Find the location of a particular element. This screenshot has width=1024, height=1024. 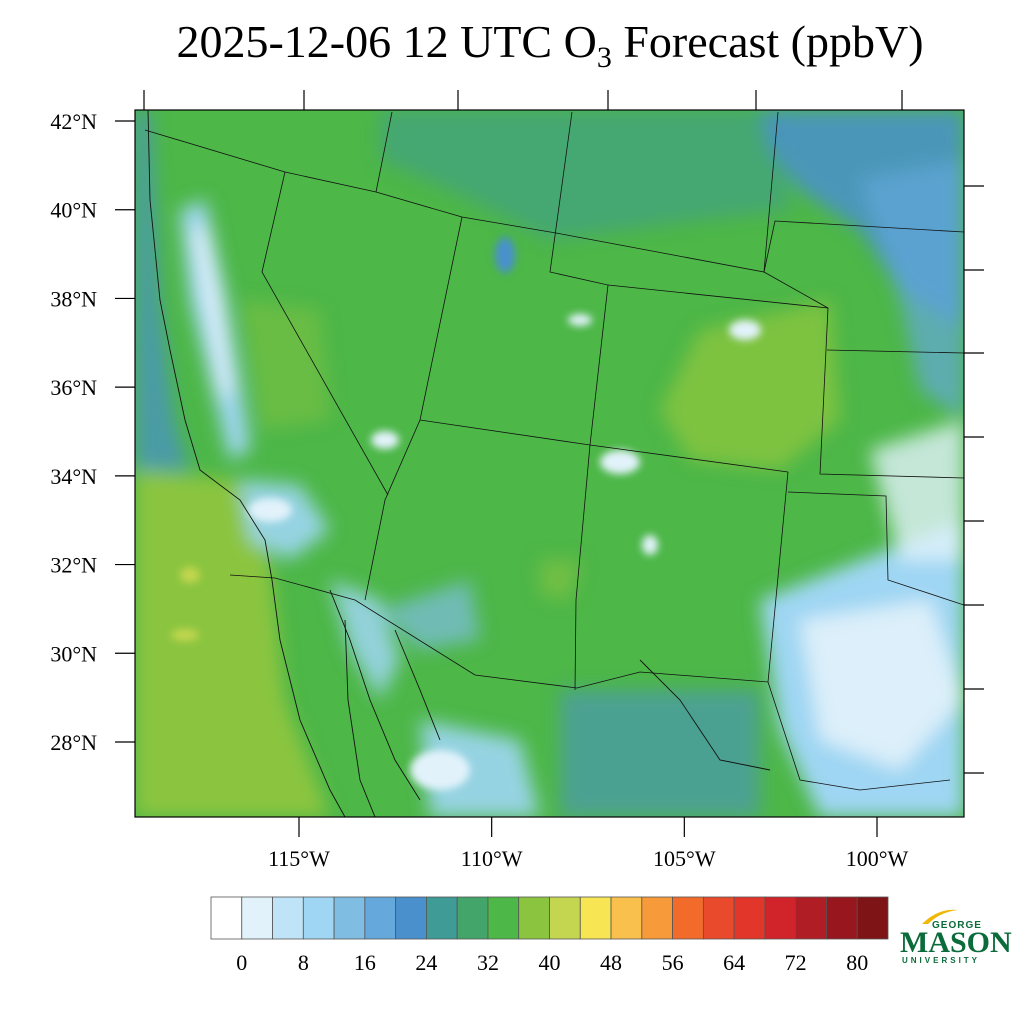

map-title: 2025-12-06 12 UTC O3 Forecast (ppbV) is located at coordinates (512, 50).